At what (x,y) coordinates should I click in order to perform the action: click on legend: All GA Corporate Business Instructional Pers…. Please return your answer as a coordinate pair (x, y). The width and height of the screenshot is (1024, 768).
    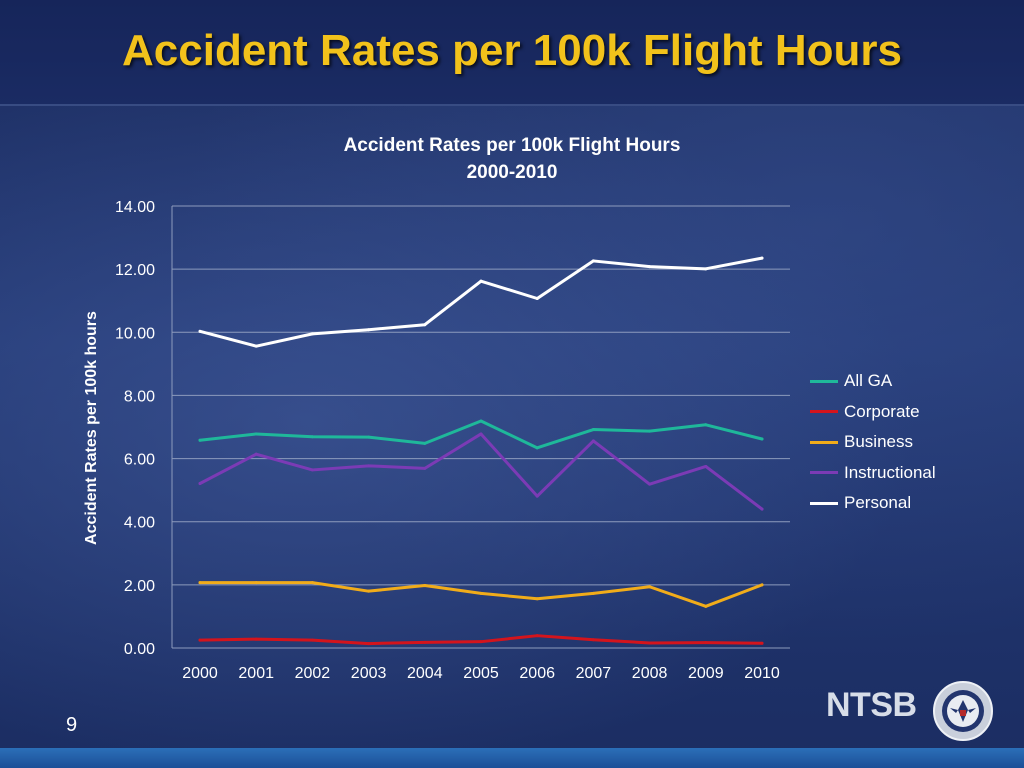
    Looking at the image, I should click on (873, 442).